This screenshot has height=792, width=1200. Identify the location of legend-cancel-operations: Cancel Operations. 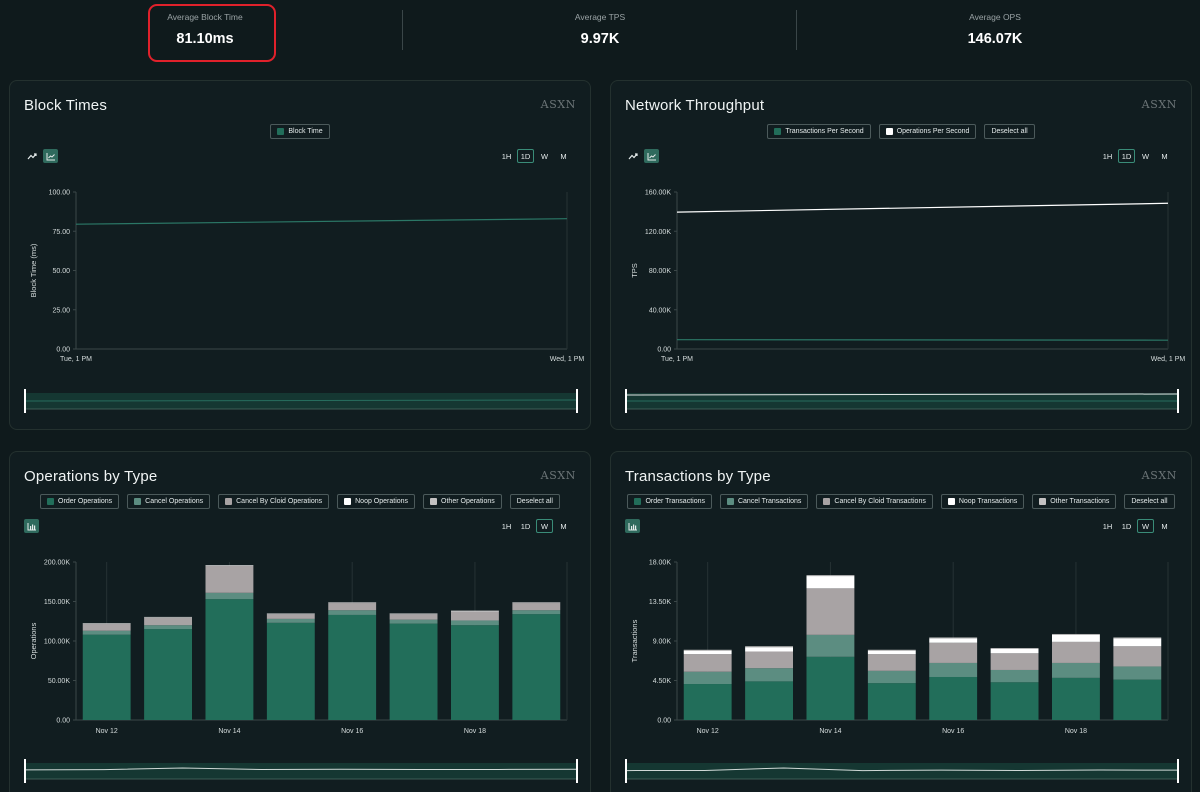
(169, 501).